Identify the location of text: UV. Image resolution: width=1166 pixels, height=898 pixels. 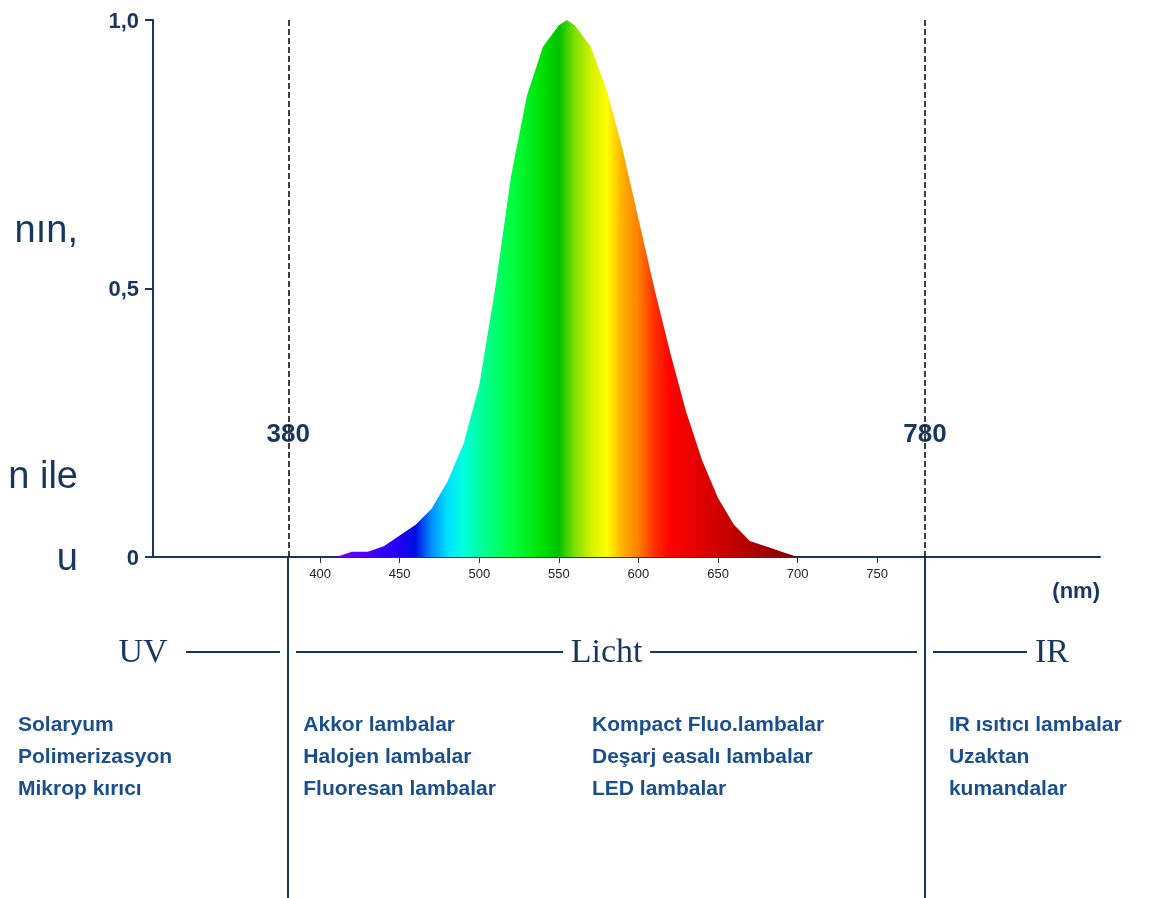
(143, 651).